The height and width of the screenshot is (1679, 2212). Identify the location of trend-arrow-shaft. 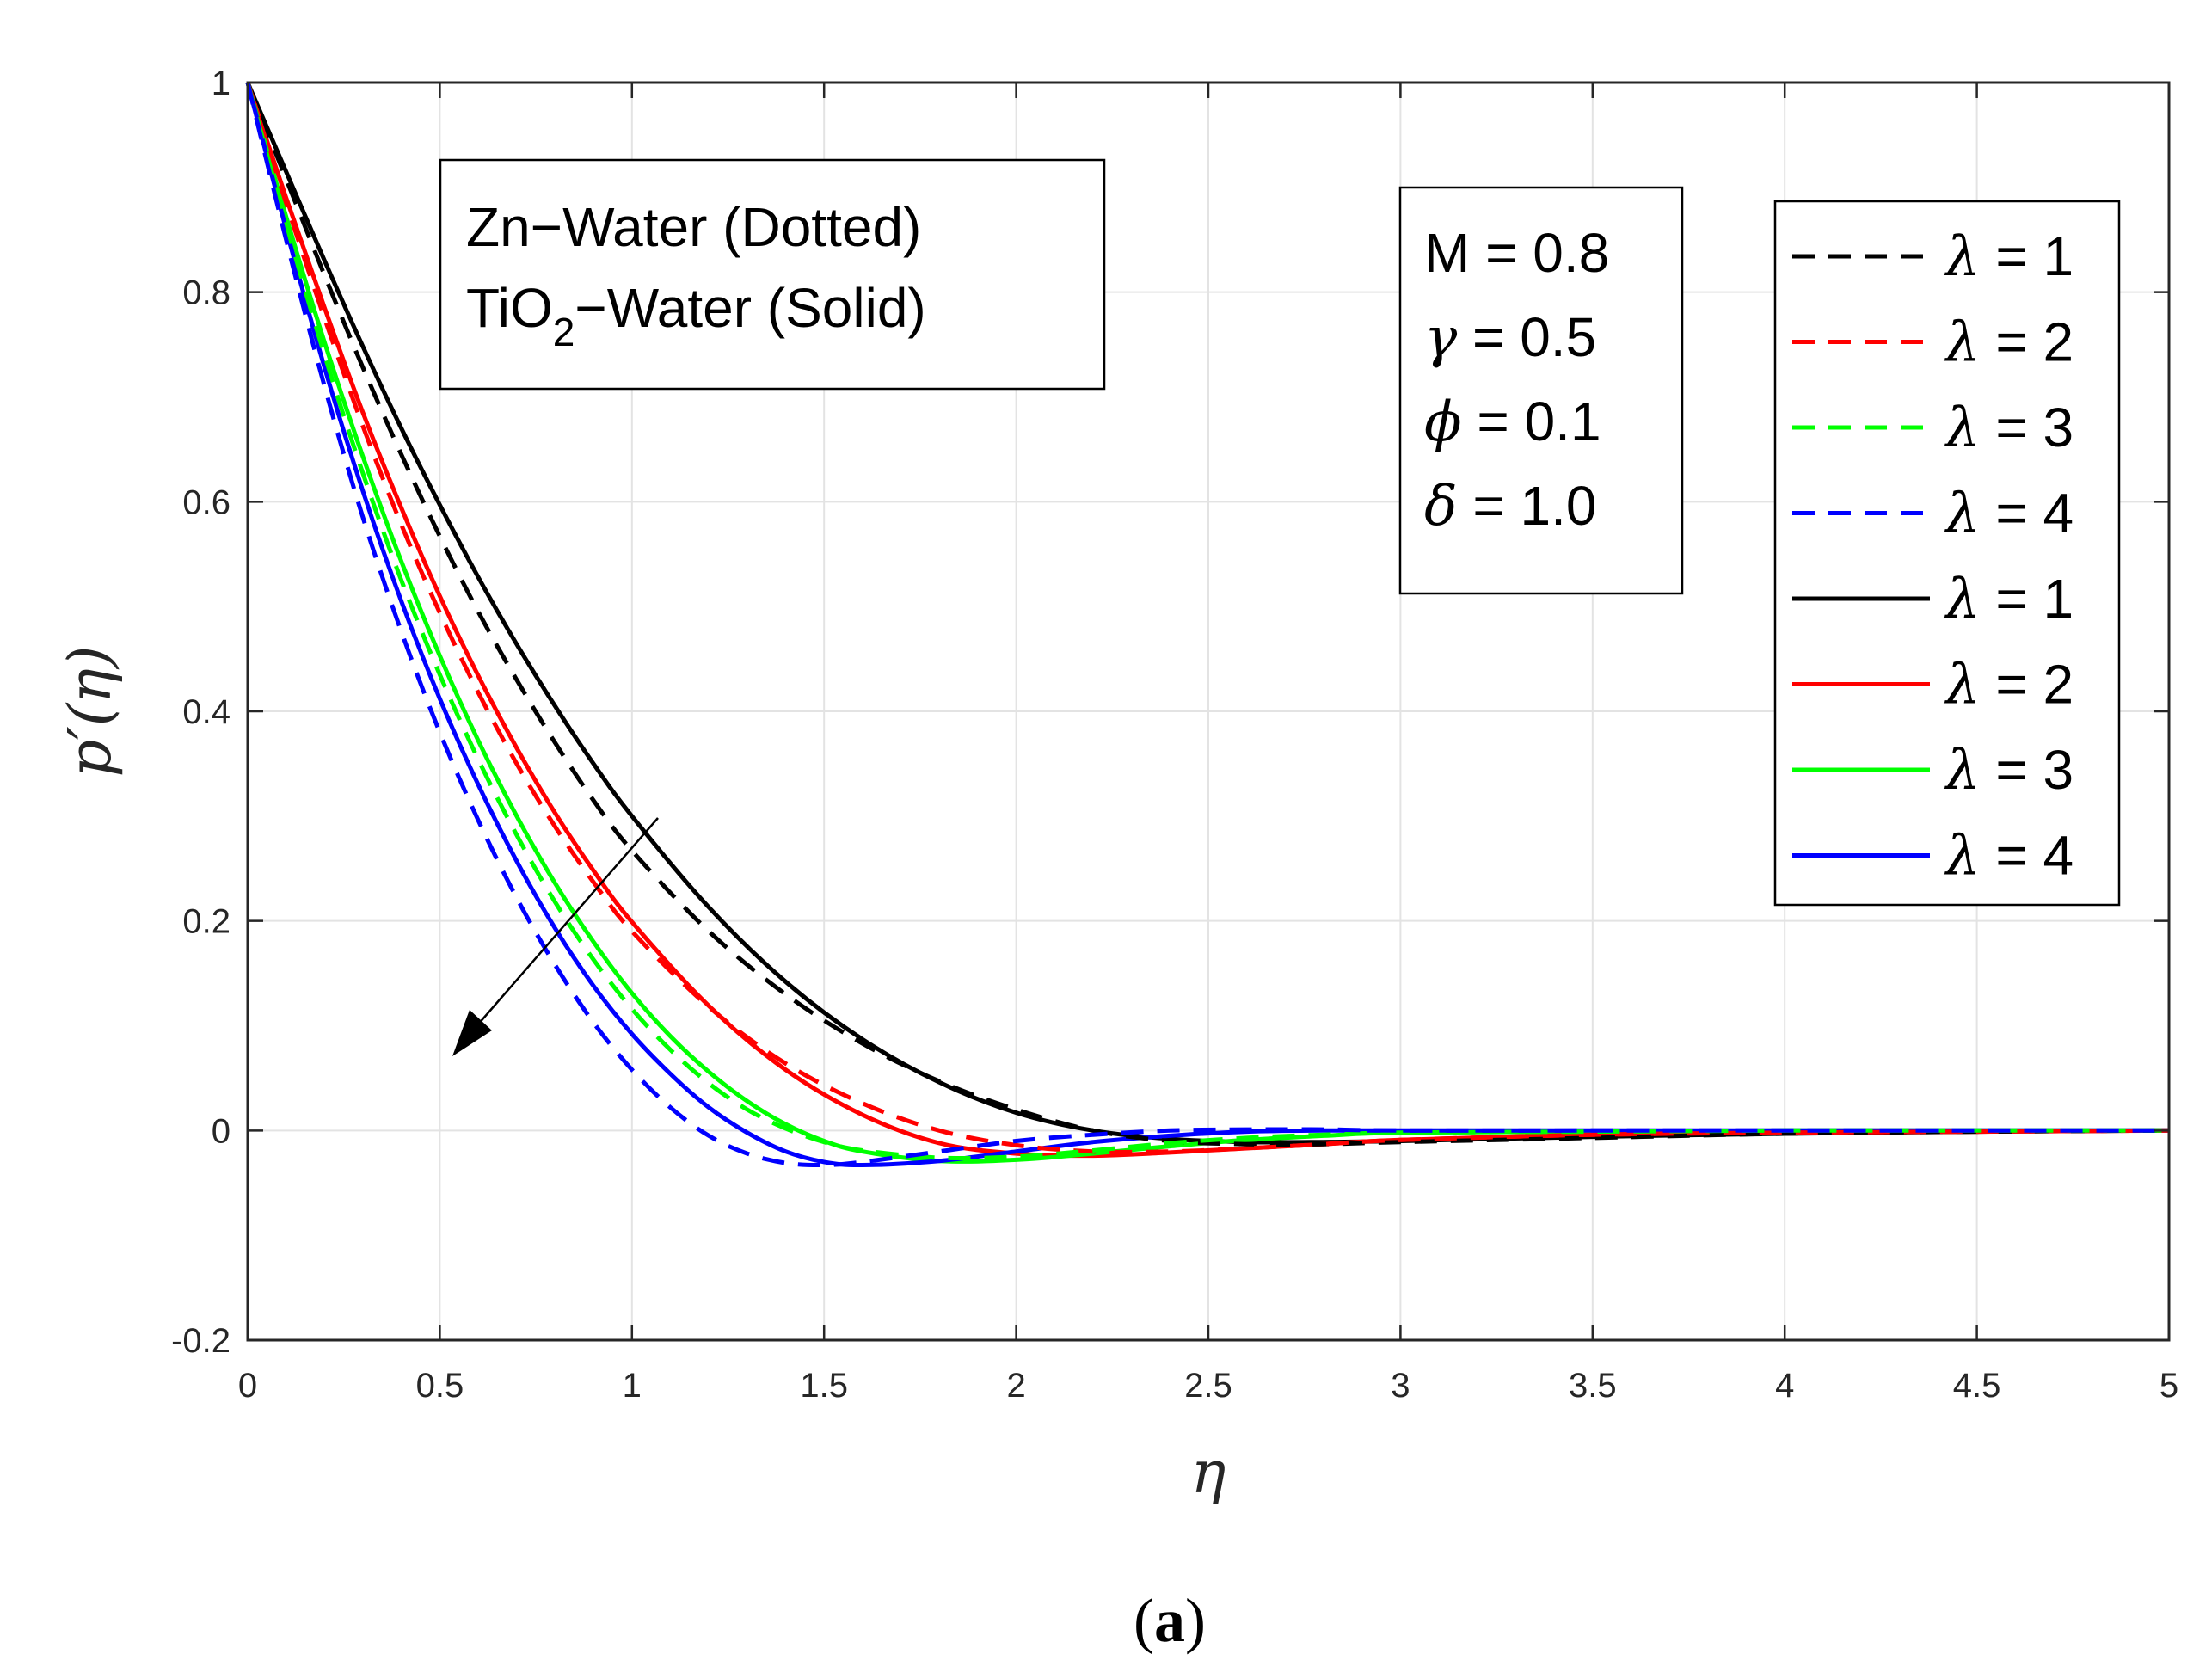
(564, 925).